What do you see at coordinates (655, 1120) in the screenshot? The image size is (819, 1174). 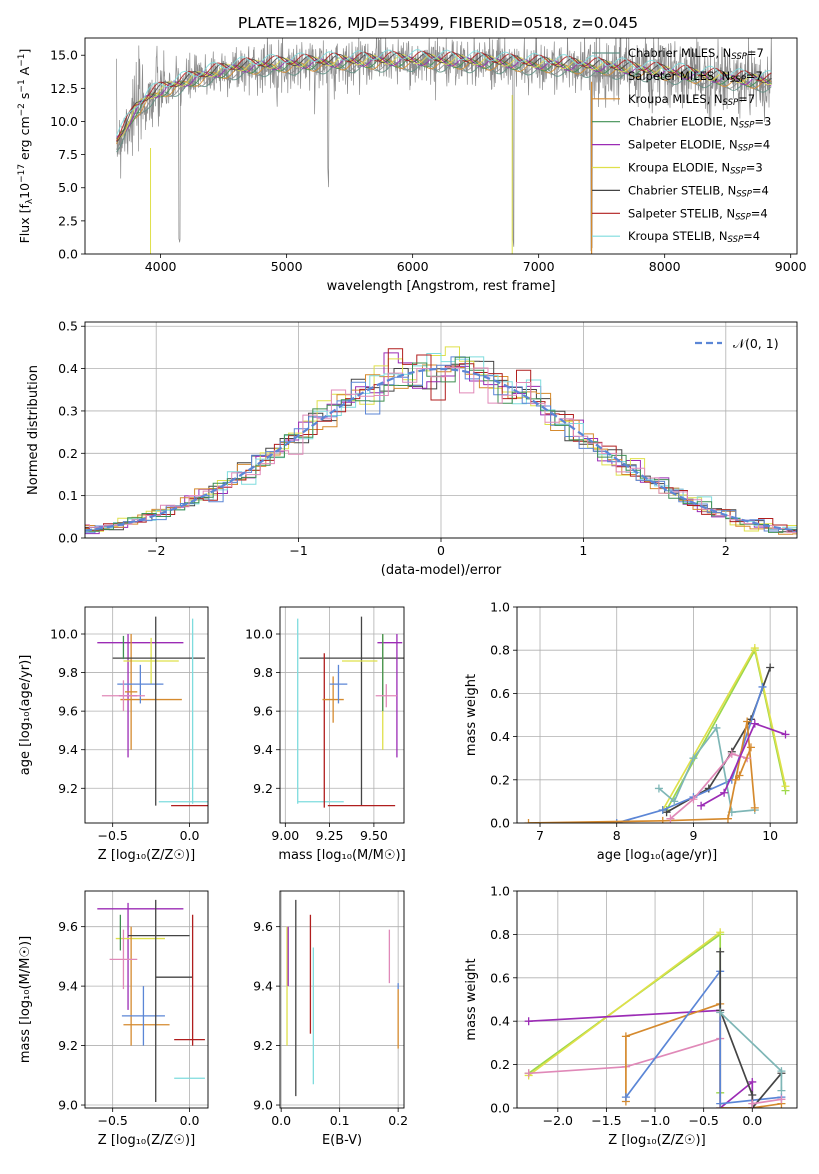 I see `x-tick-label: −1.0` at bounding box center [655, 1120].